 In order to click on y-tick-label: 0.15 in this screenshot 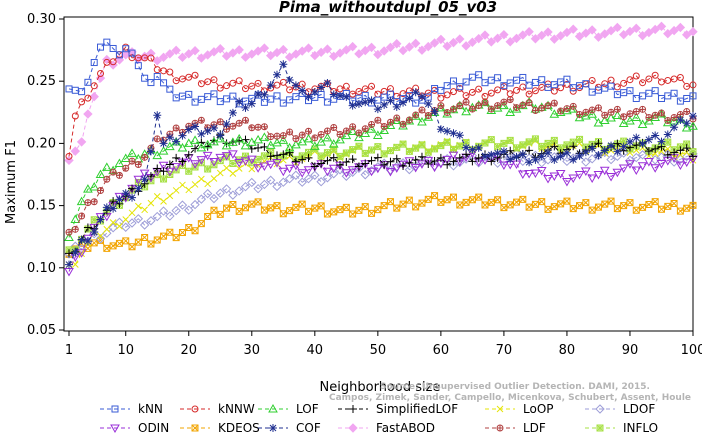, I will do `click(41, 206)`.